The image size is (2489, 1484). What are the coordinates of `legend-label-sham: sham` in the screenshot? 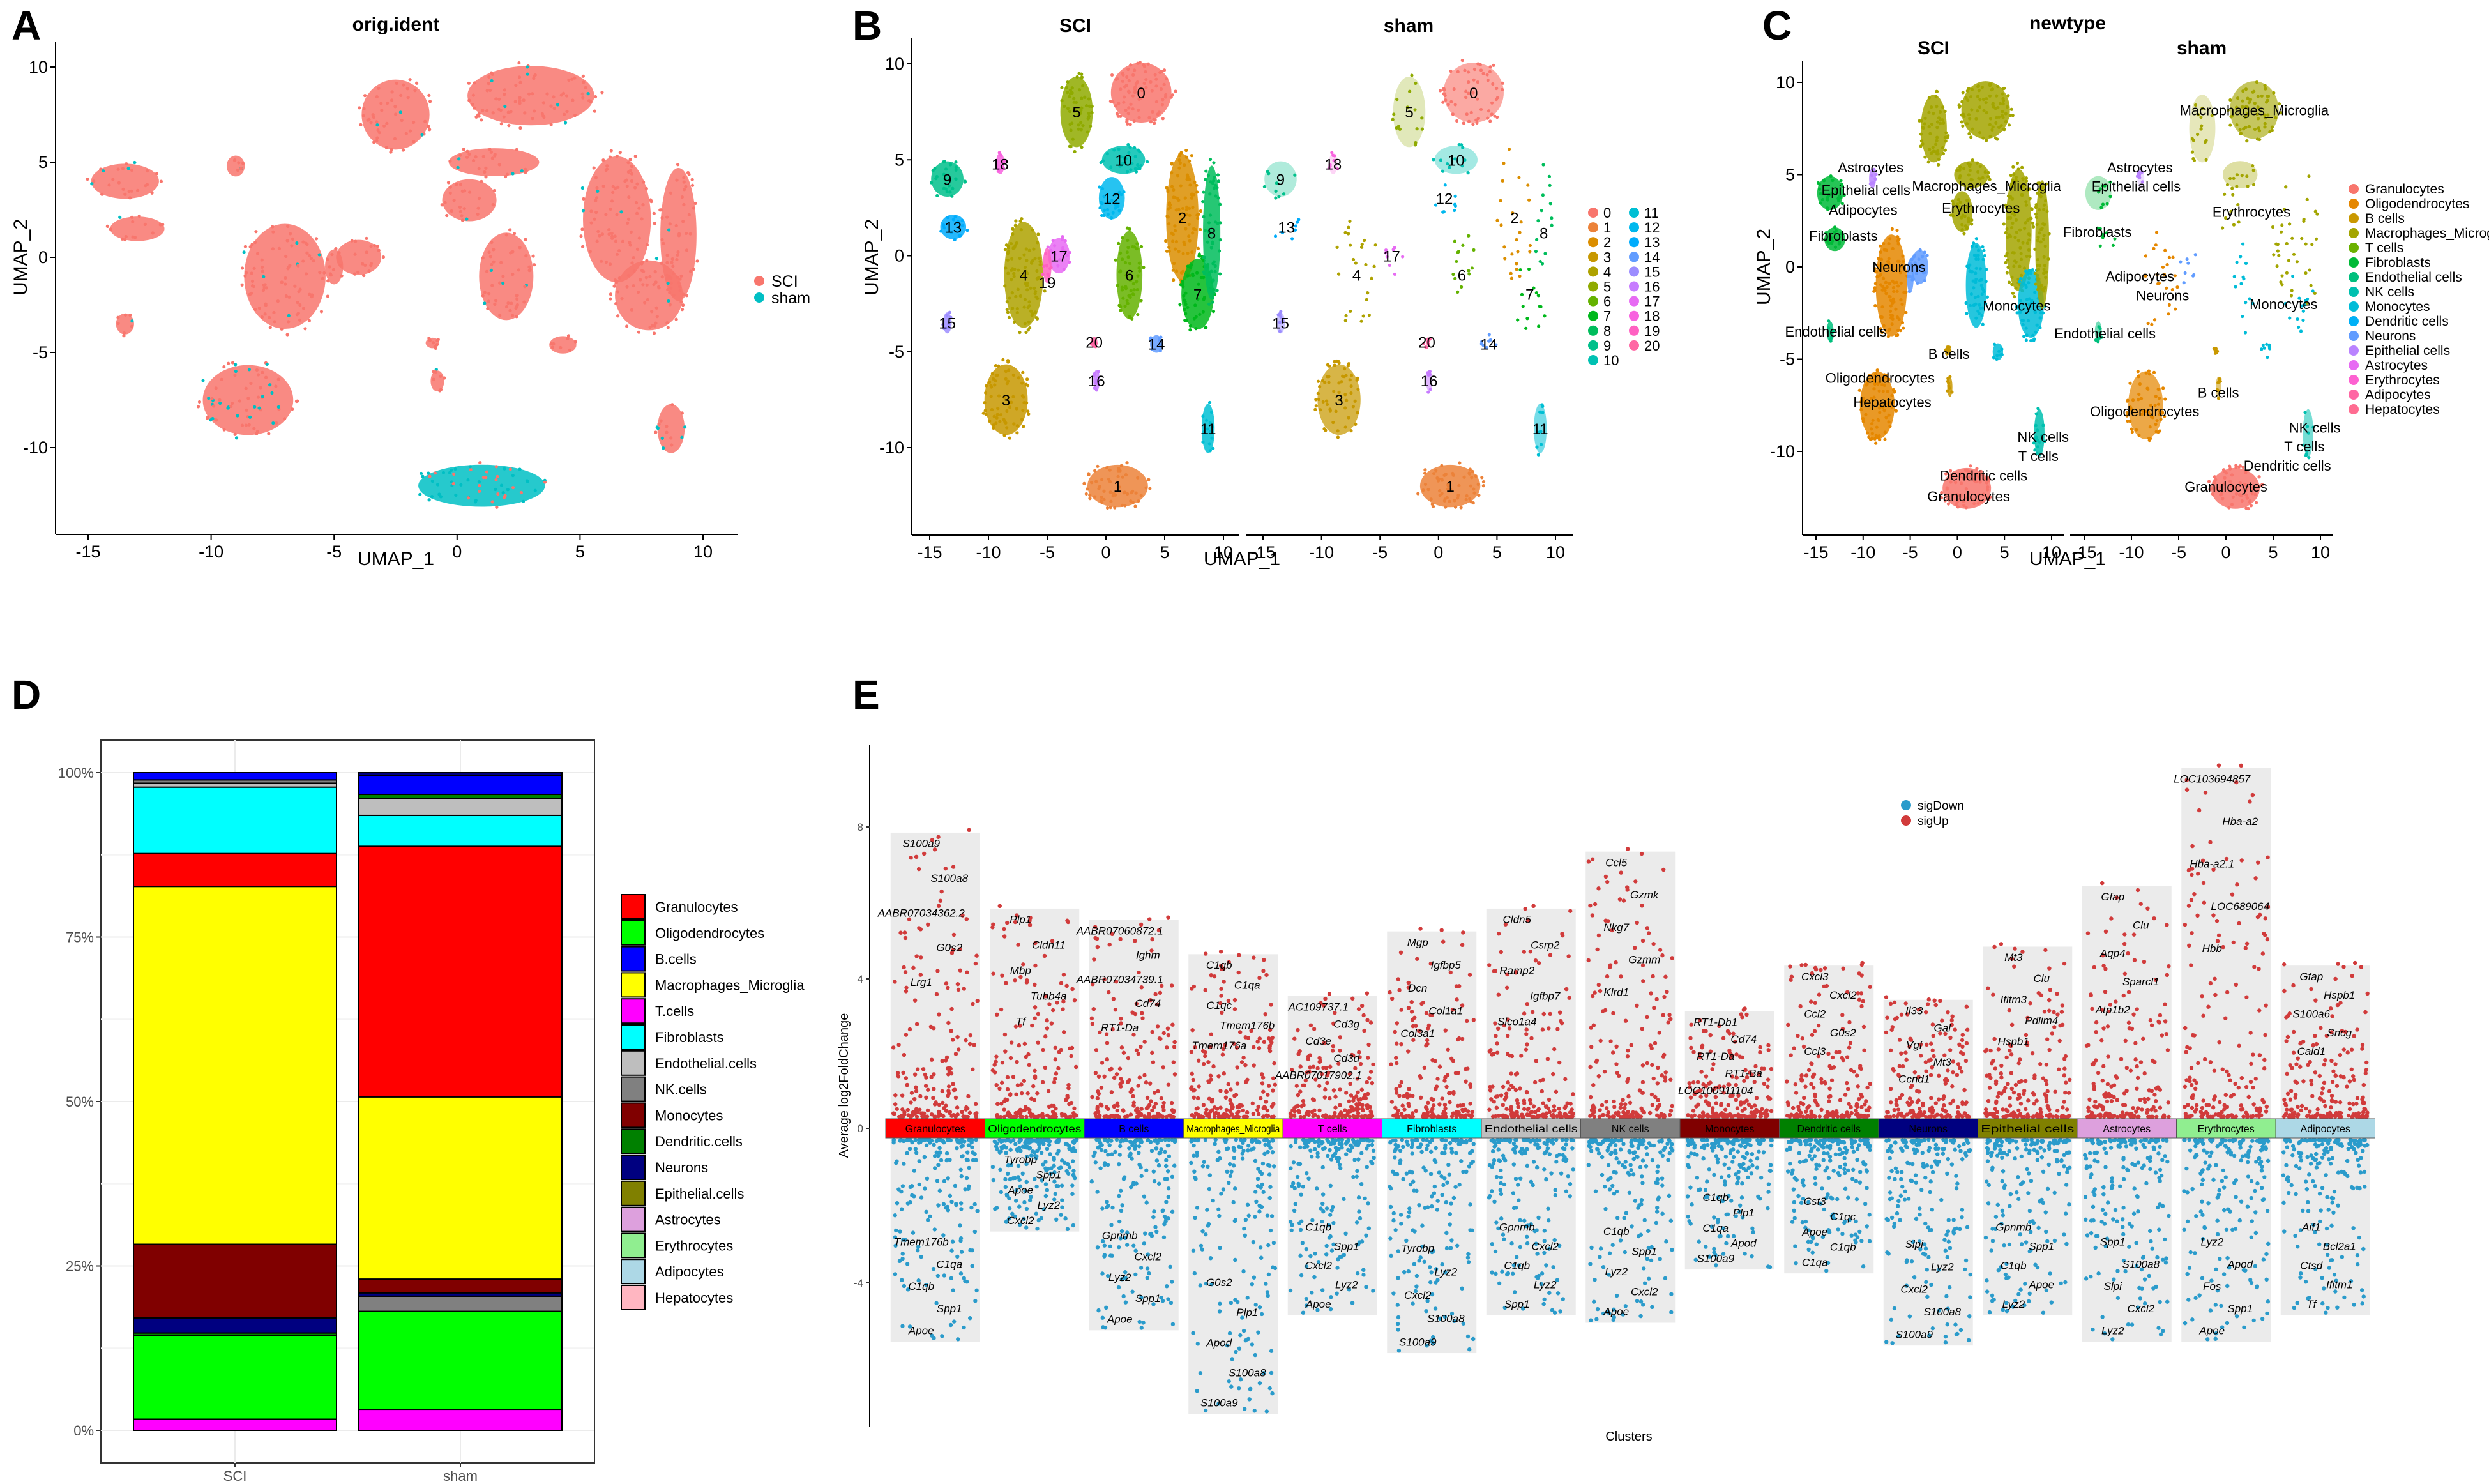 It's located at (791, 298).